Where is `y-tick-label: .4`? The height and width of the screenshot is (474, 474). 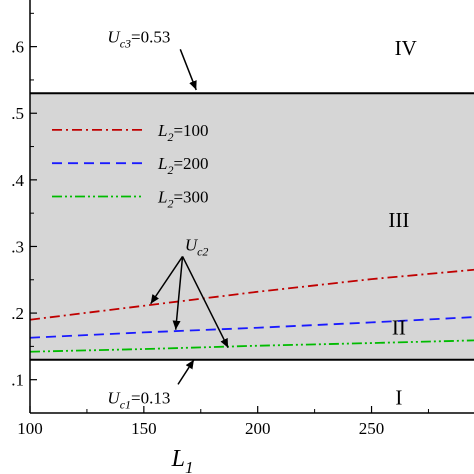 y-tick-label: .4 is located at coordinates (17, 180).